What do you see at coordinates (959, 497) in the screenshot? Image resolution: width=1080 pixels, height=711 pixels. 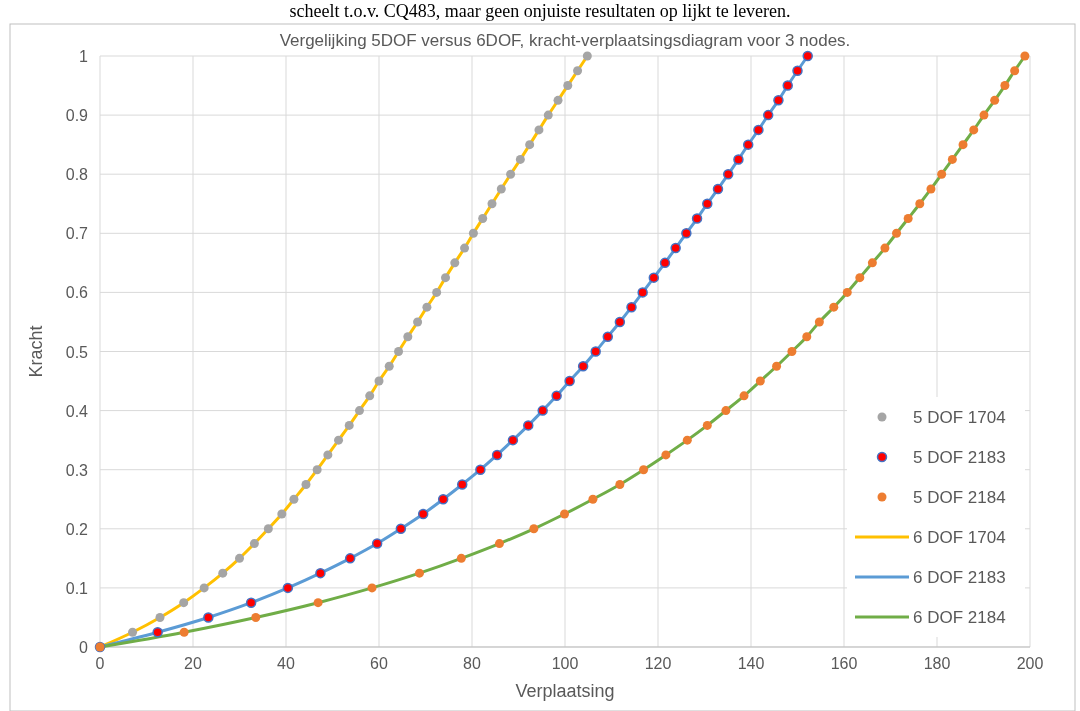 I see `legend-label: 5 DOF 2184` at bounding box center [959, 497].